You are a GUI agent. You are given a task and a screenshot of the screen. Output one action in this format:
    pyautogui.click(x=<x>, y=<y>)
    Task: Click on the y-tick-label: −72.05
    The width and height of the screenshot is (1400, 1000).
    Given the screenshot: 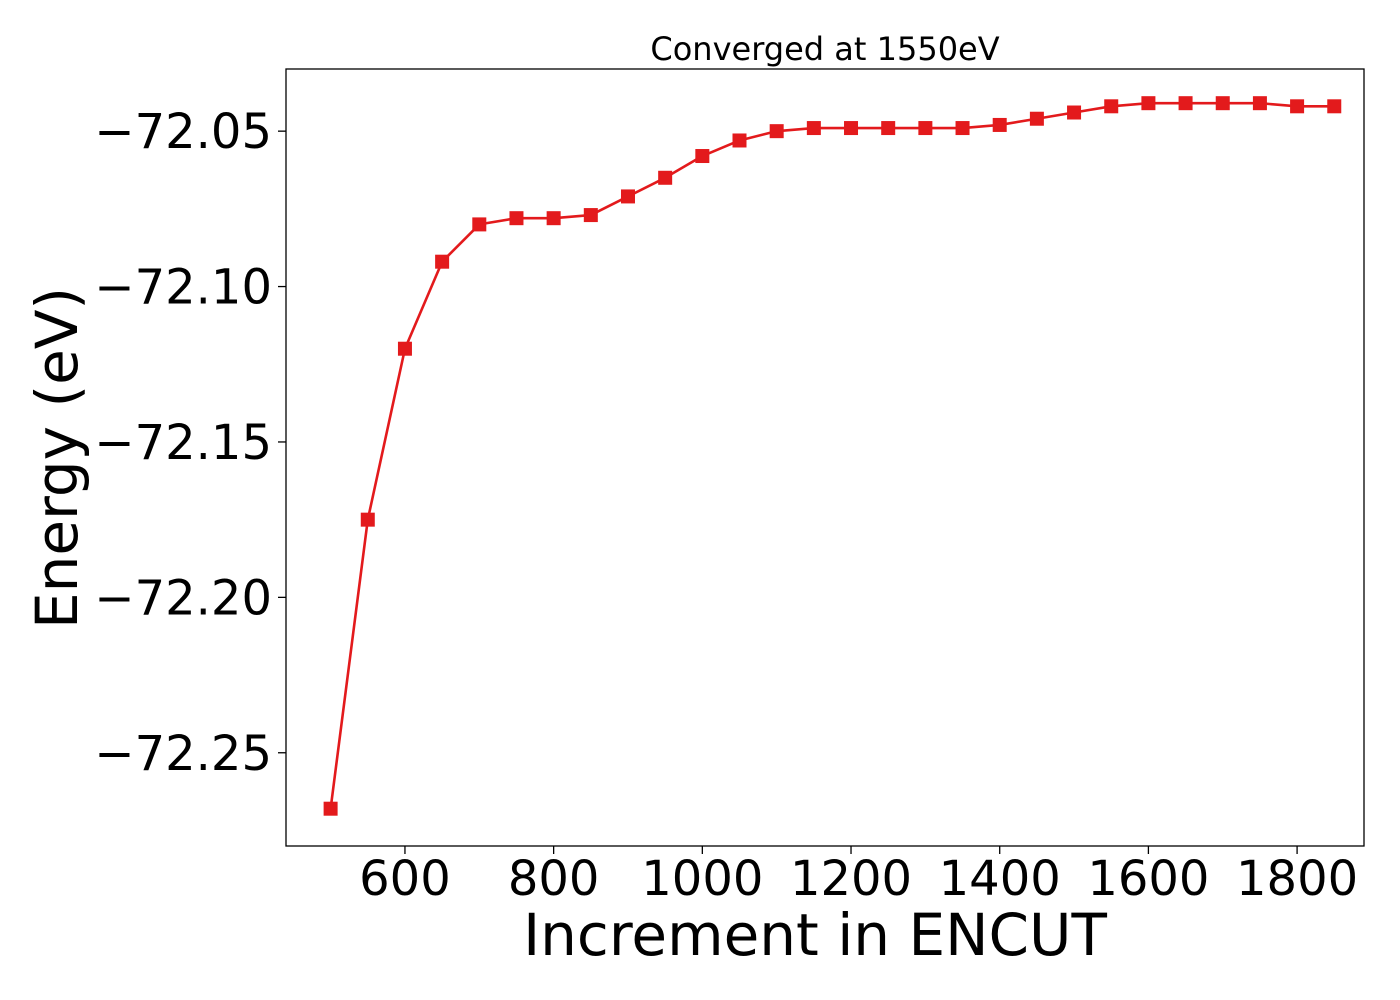 What is the action you would take?
    pyautogui.click(x=183, y=132)
    